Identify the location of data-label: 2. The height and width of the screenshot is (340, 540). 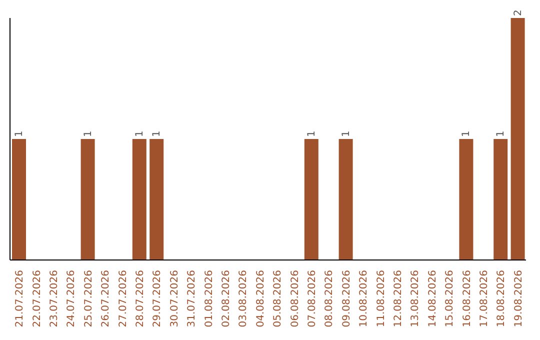
(518, 13).